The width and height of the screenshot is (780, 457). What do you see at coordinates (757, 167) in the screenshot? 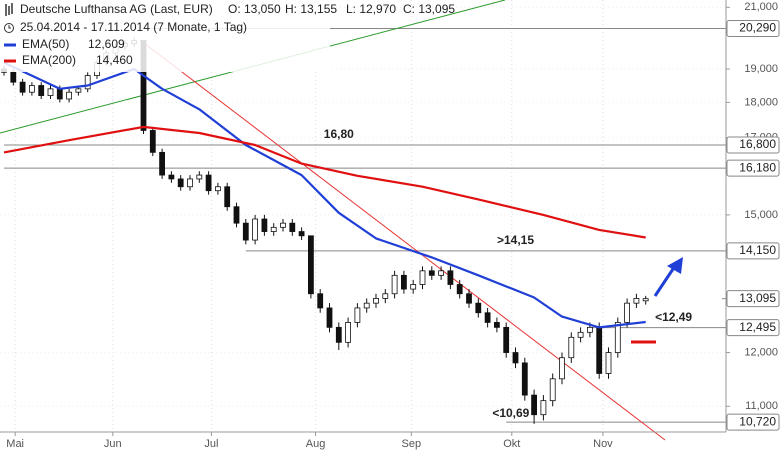
I see `level-label: 16,180` at bounding box center [757, 167].